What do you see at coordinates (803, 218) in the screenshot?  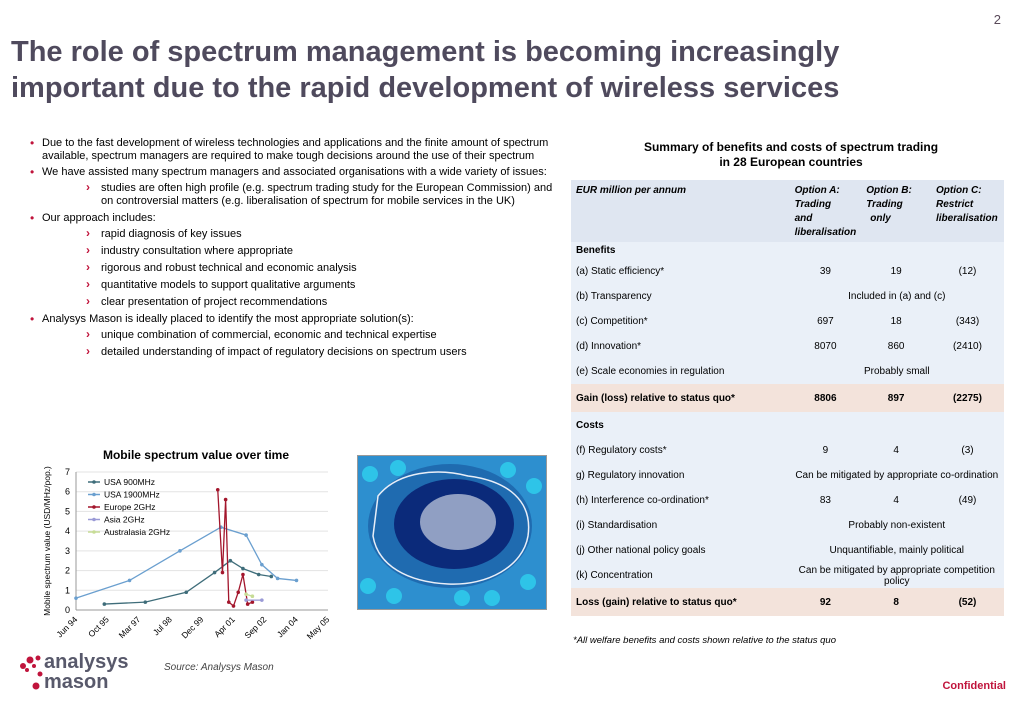 I see `header-a-line: and` at bounding box center [803, 218].